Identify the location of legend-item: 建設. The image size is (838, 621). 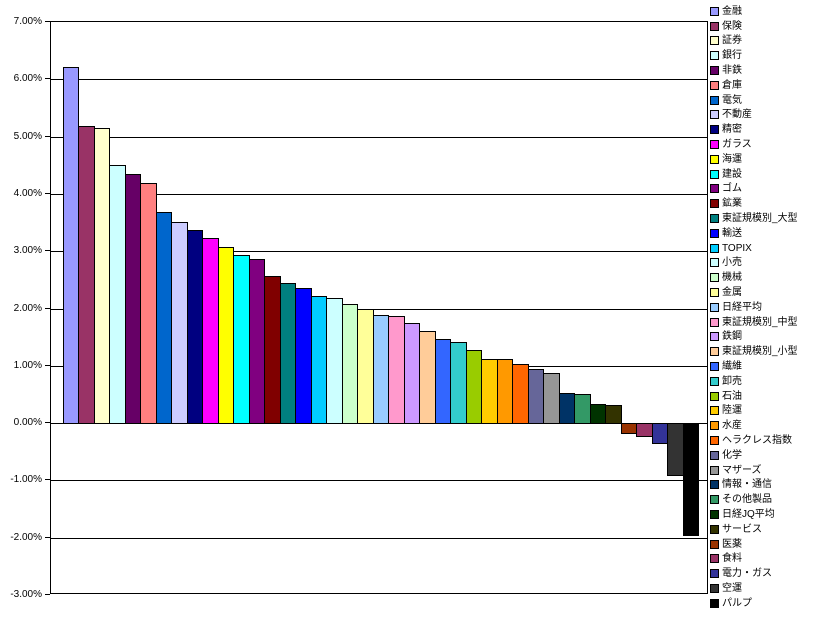
(754, 174).